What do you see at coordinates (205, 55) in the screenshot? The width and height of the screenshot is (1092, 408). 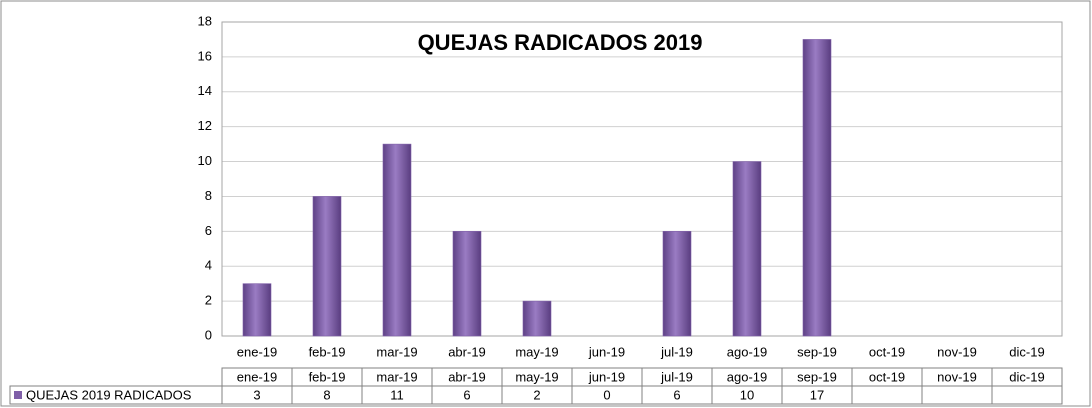 I see `y-tick-label: 16` at bounding box center [205, 55].